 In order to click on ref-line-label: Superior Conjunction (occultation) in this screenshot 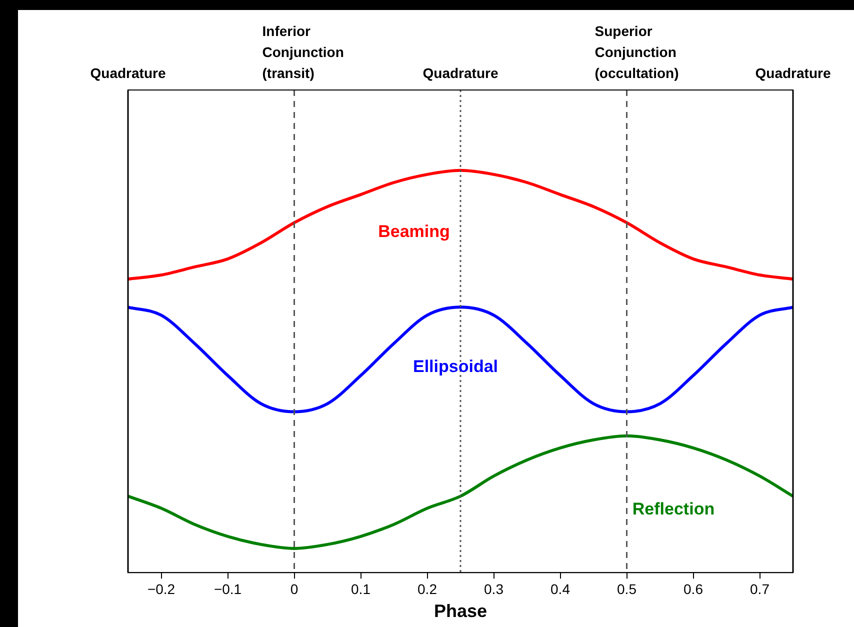, I will do `click(636, 52)`.